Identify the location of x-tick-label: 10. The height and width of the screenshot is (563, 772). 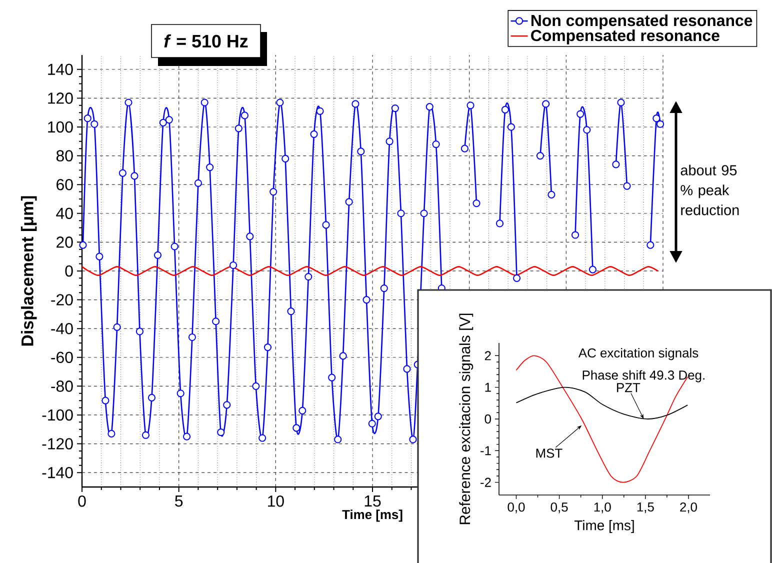
(276, 501).